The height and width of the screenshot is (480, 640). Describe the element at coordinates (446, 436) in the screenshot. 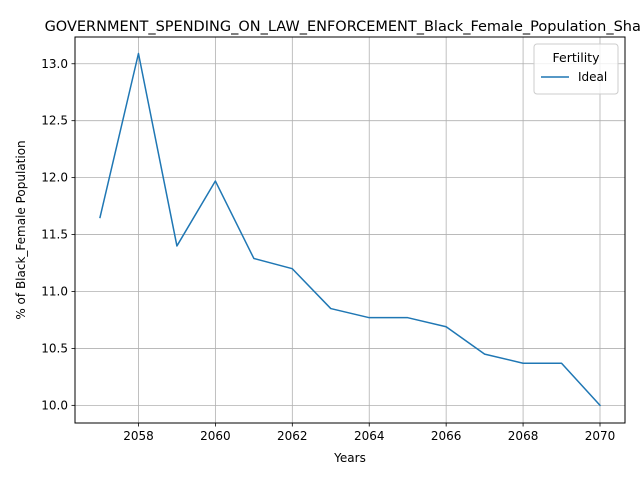

I see `x-tick-label: 2066` at that location.